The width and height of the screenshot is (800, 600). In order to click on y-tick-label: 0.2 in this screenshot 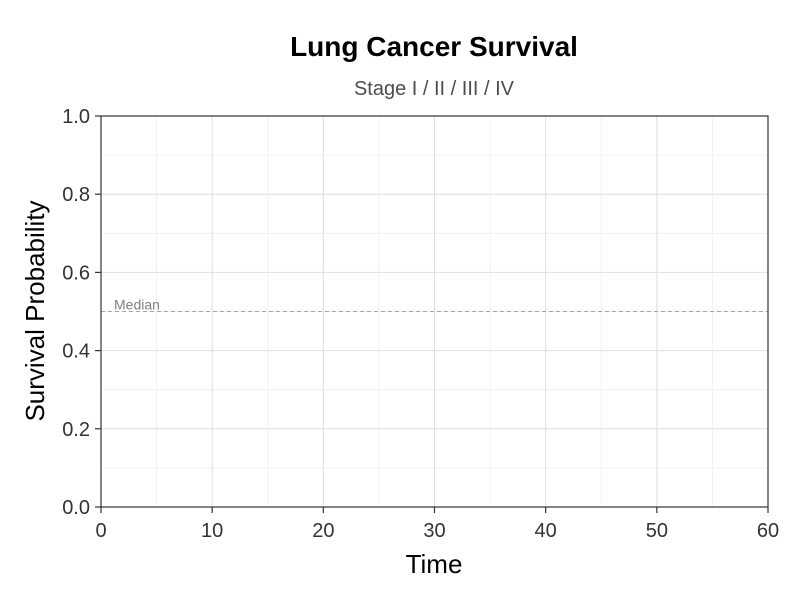, I will do `click(76, 430)`.